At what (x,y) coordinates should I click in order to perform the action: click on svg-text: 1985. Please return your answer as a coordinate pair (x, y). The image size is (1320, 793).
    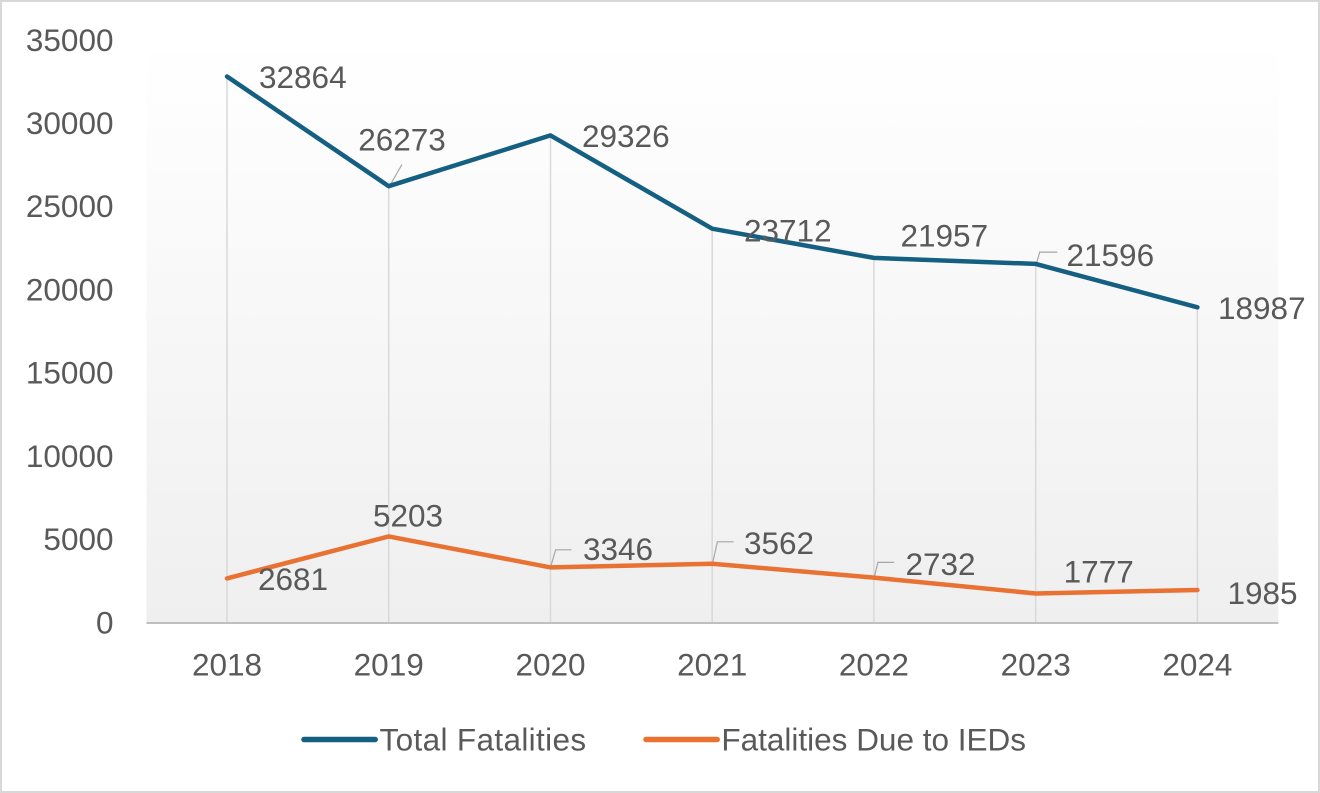
    Looking at the image, I should click on (1263, 593).